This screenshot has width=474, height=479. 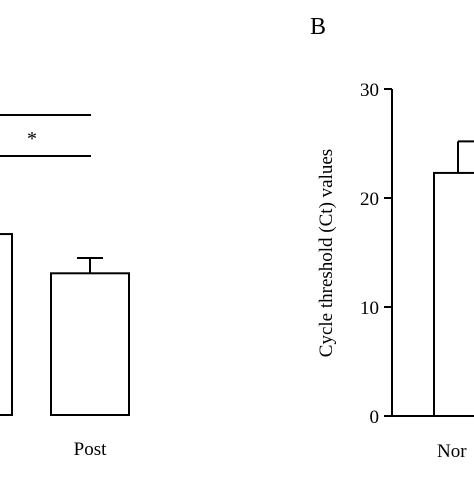 What do you see at coordinates (369, 90) in the screenshot?
I see `y-tick-label-30: 30` at bounding box center [369, 90].